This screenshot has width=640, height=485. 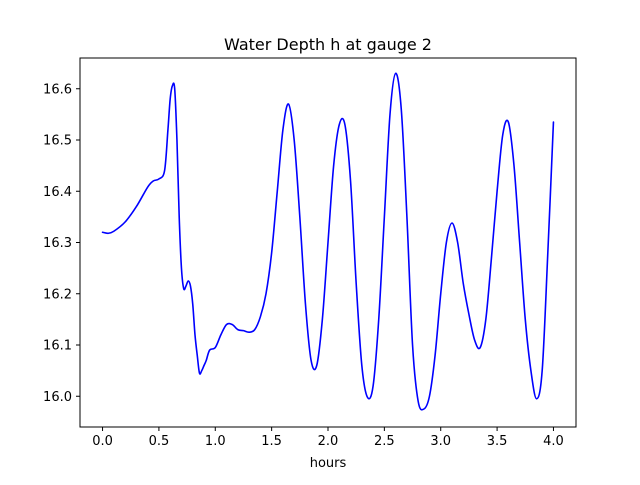 I want to click on y-tick-label: 16.4, so click(x=57, y=192).